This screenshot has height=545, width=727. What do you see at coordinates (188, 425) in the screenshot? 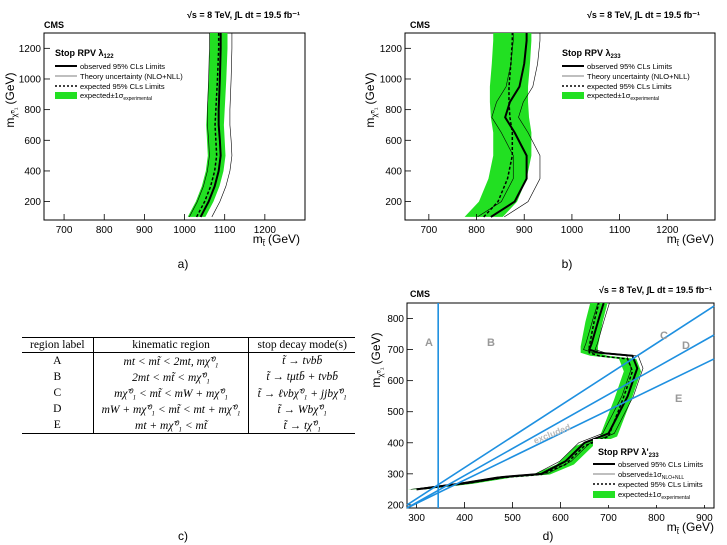
I see `table-row: E mt + mχ̃⁰₁ < mt̃ t̃ → tχ̃⁰₁` at bounding box center [188, 425].